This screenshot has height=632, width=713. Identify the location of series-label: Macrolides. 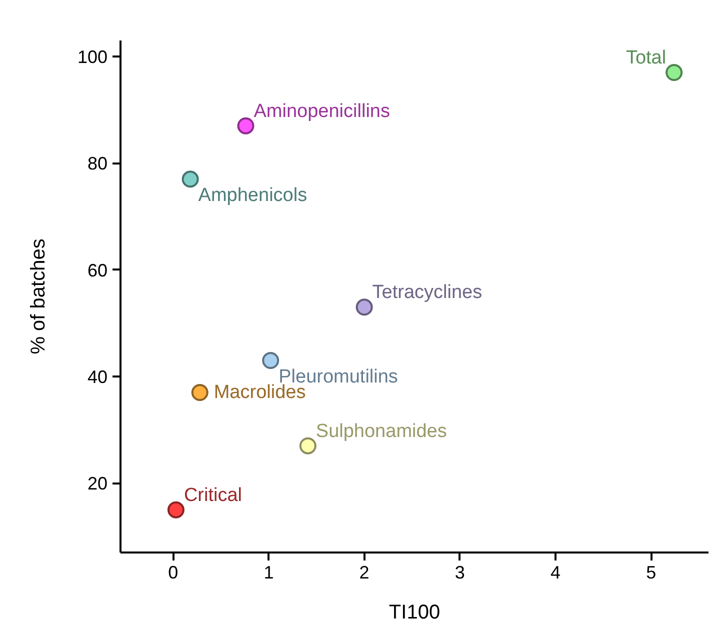
(260, 392).